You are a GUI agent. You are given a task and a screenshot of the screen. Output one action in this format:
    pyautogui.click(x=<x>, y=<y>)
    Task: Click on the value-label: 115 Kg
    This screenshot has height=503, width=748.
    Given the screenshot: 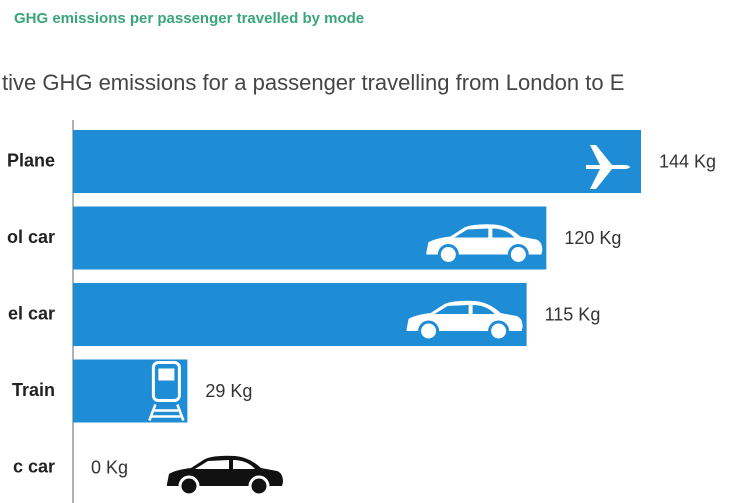 What is the action you would take?
    pyautogui.click(x=573, y=314)
    